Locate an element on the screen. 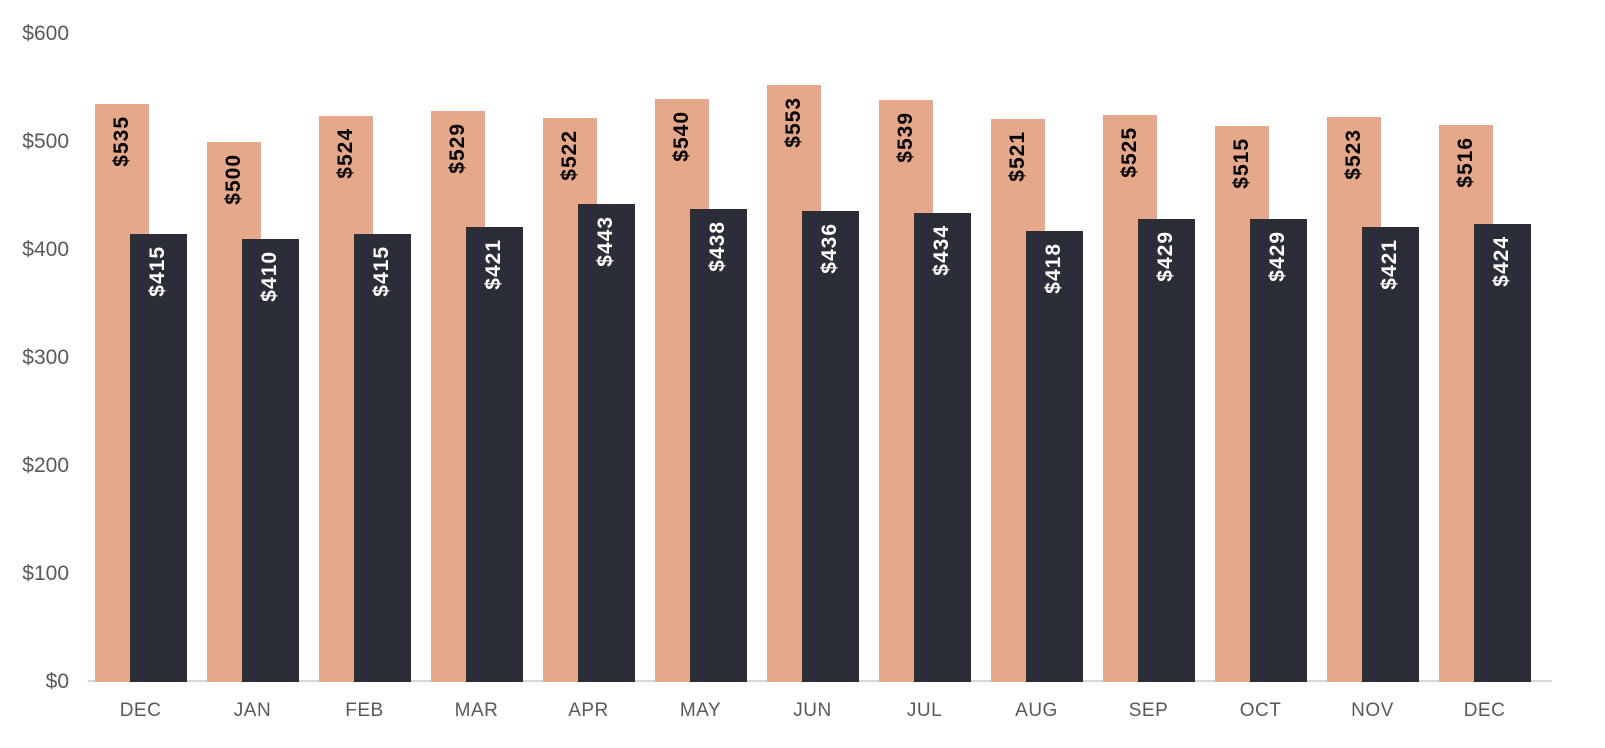 Image resolution: width=1605 pixels, height=748 pixels. dark-bar-value-label: $434 is located at coordinates (942, 250).